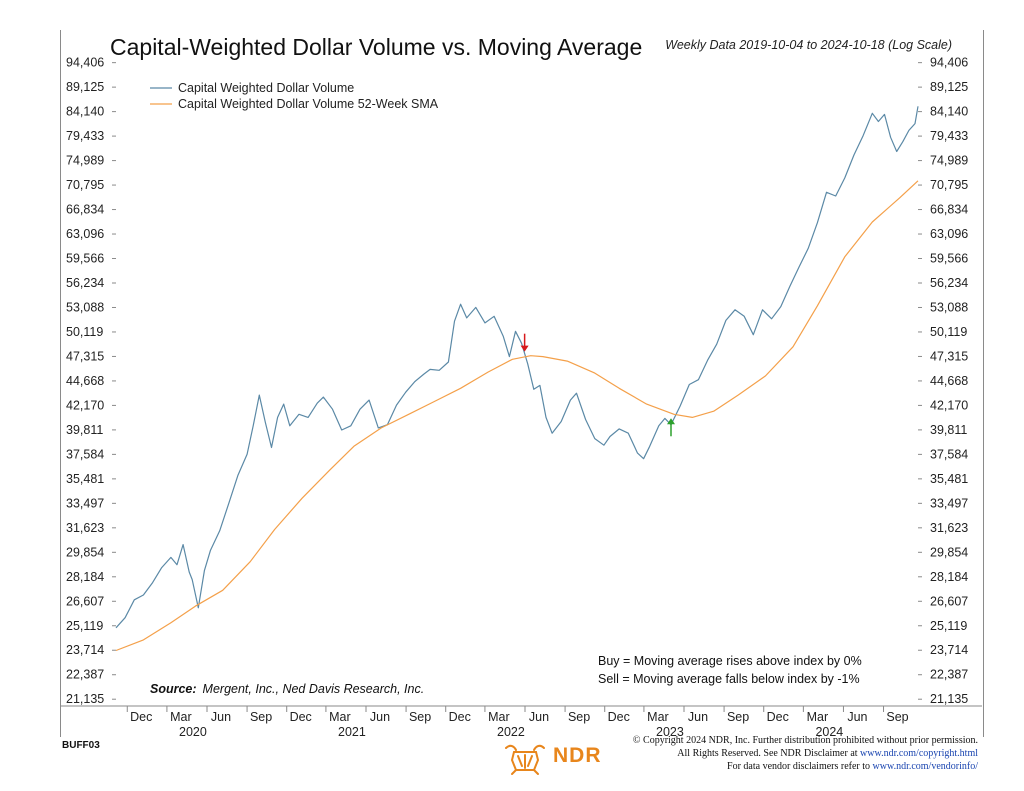  Describe the element at coordinates (925, 766) in the screenshot. I see `vendor-link: www.ndr.com/vendorinfo/` at that location.